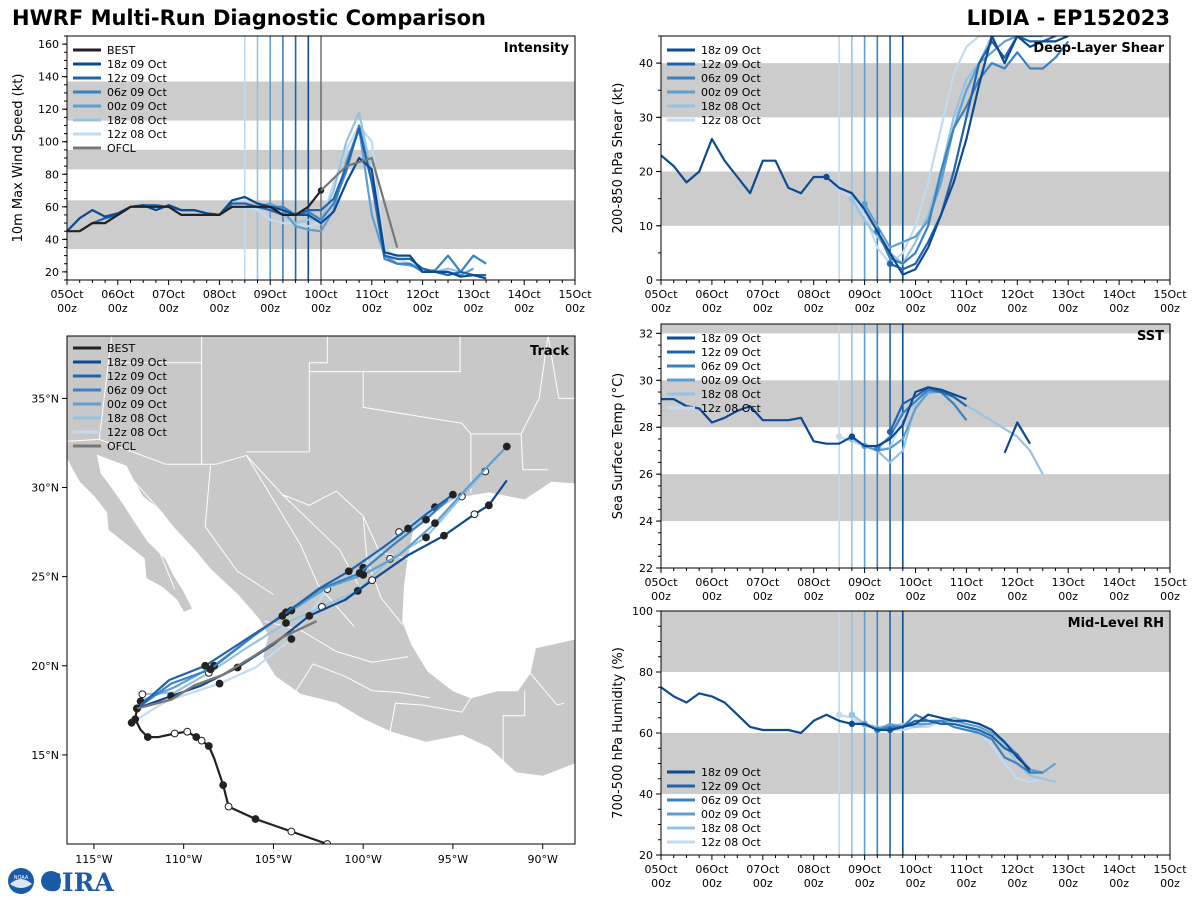 This screenshot has height=900, width=1200. Describe the element at coordinates (45, 666) in the screenshot. I see `track-y-tick-label: 20°N` at that location.